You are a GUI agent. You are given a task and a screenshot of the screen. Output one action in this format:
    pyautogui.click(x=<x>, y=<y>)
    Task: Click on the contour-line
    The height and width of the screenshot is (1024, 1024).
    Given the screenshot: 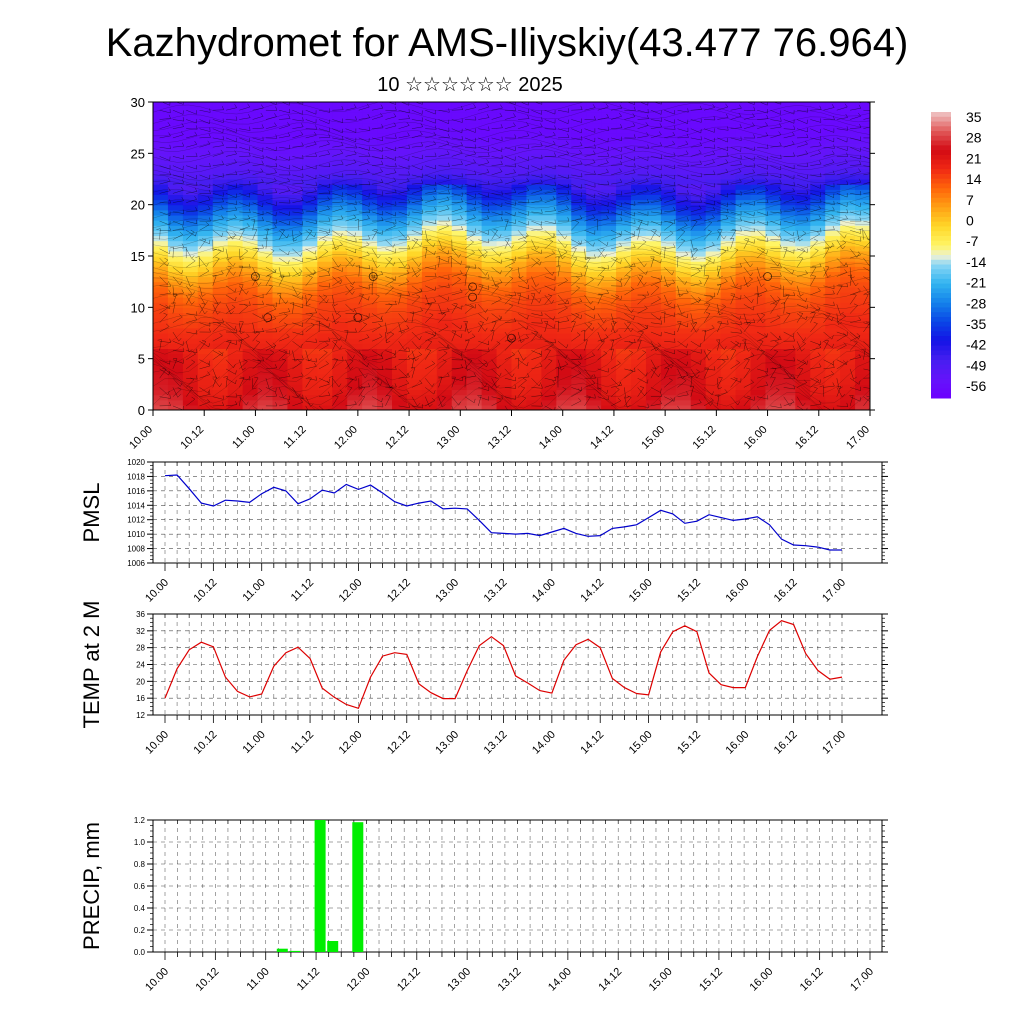 What is the action you would take?
    pyautogui.click(x=511, y=316)
    